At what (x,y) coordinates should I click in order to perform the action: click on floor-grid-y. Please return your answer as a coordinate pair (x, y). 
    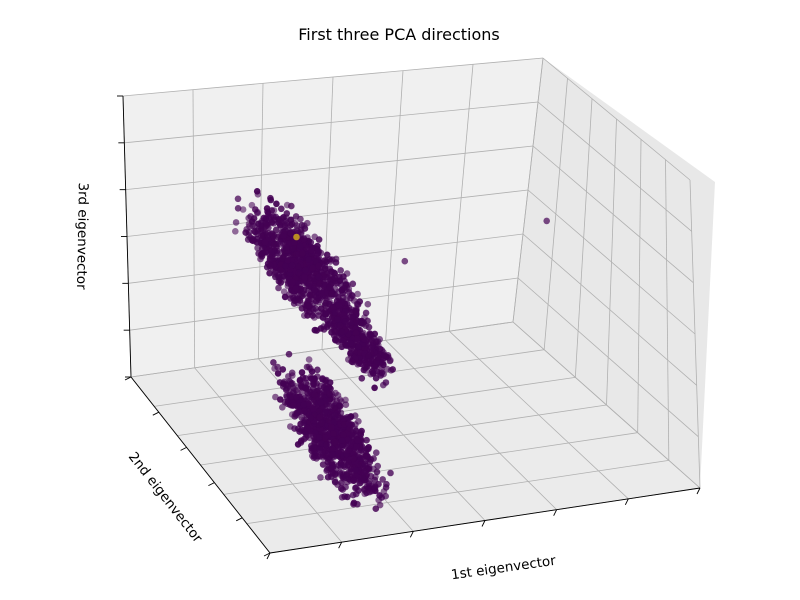
    Looking at the image, I should click on (349, 378).